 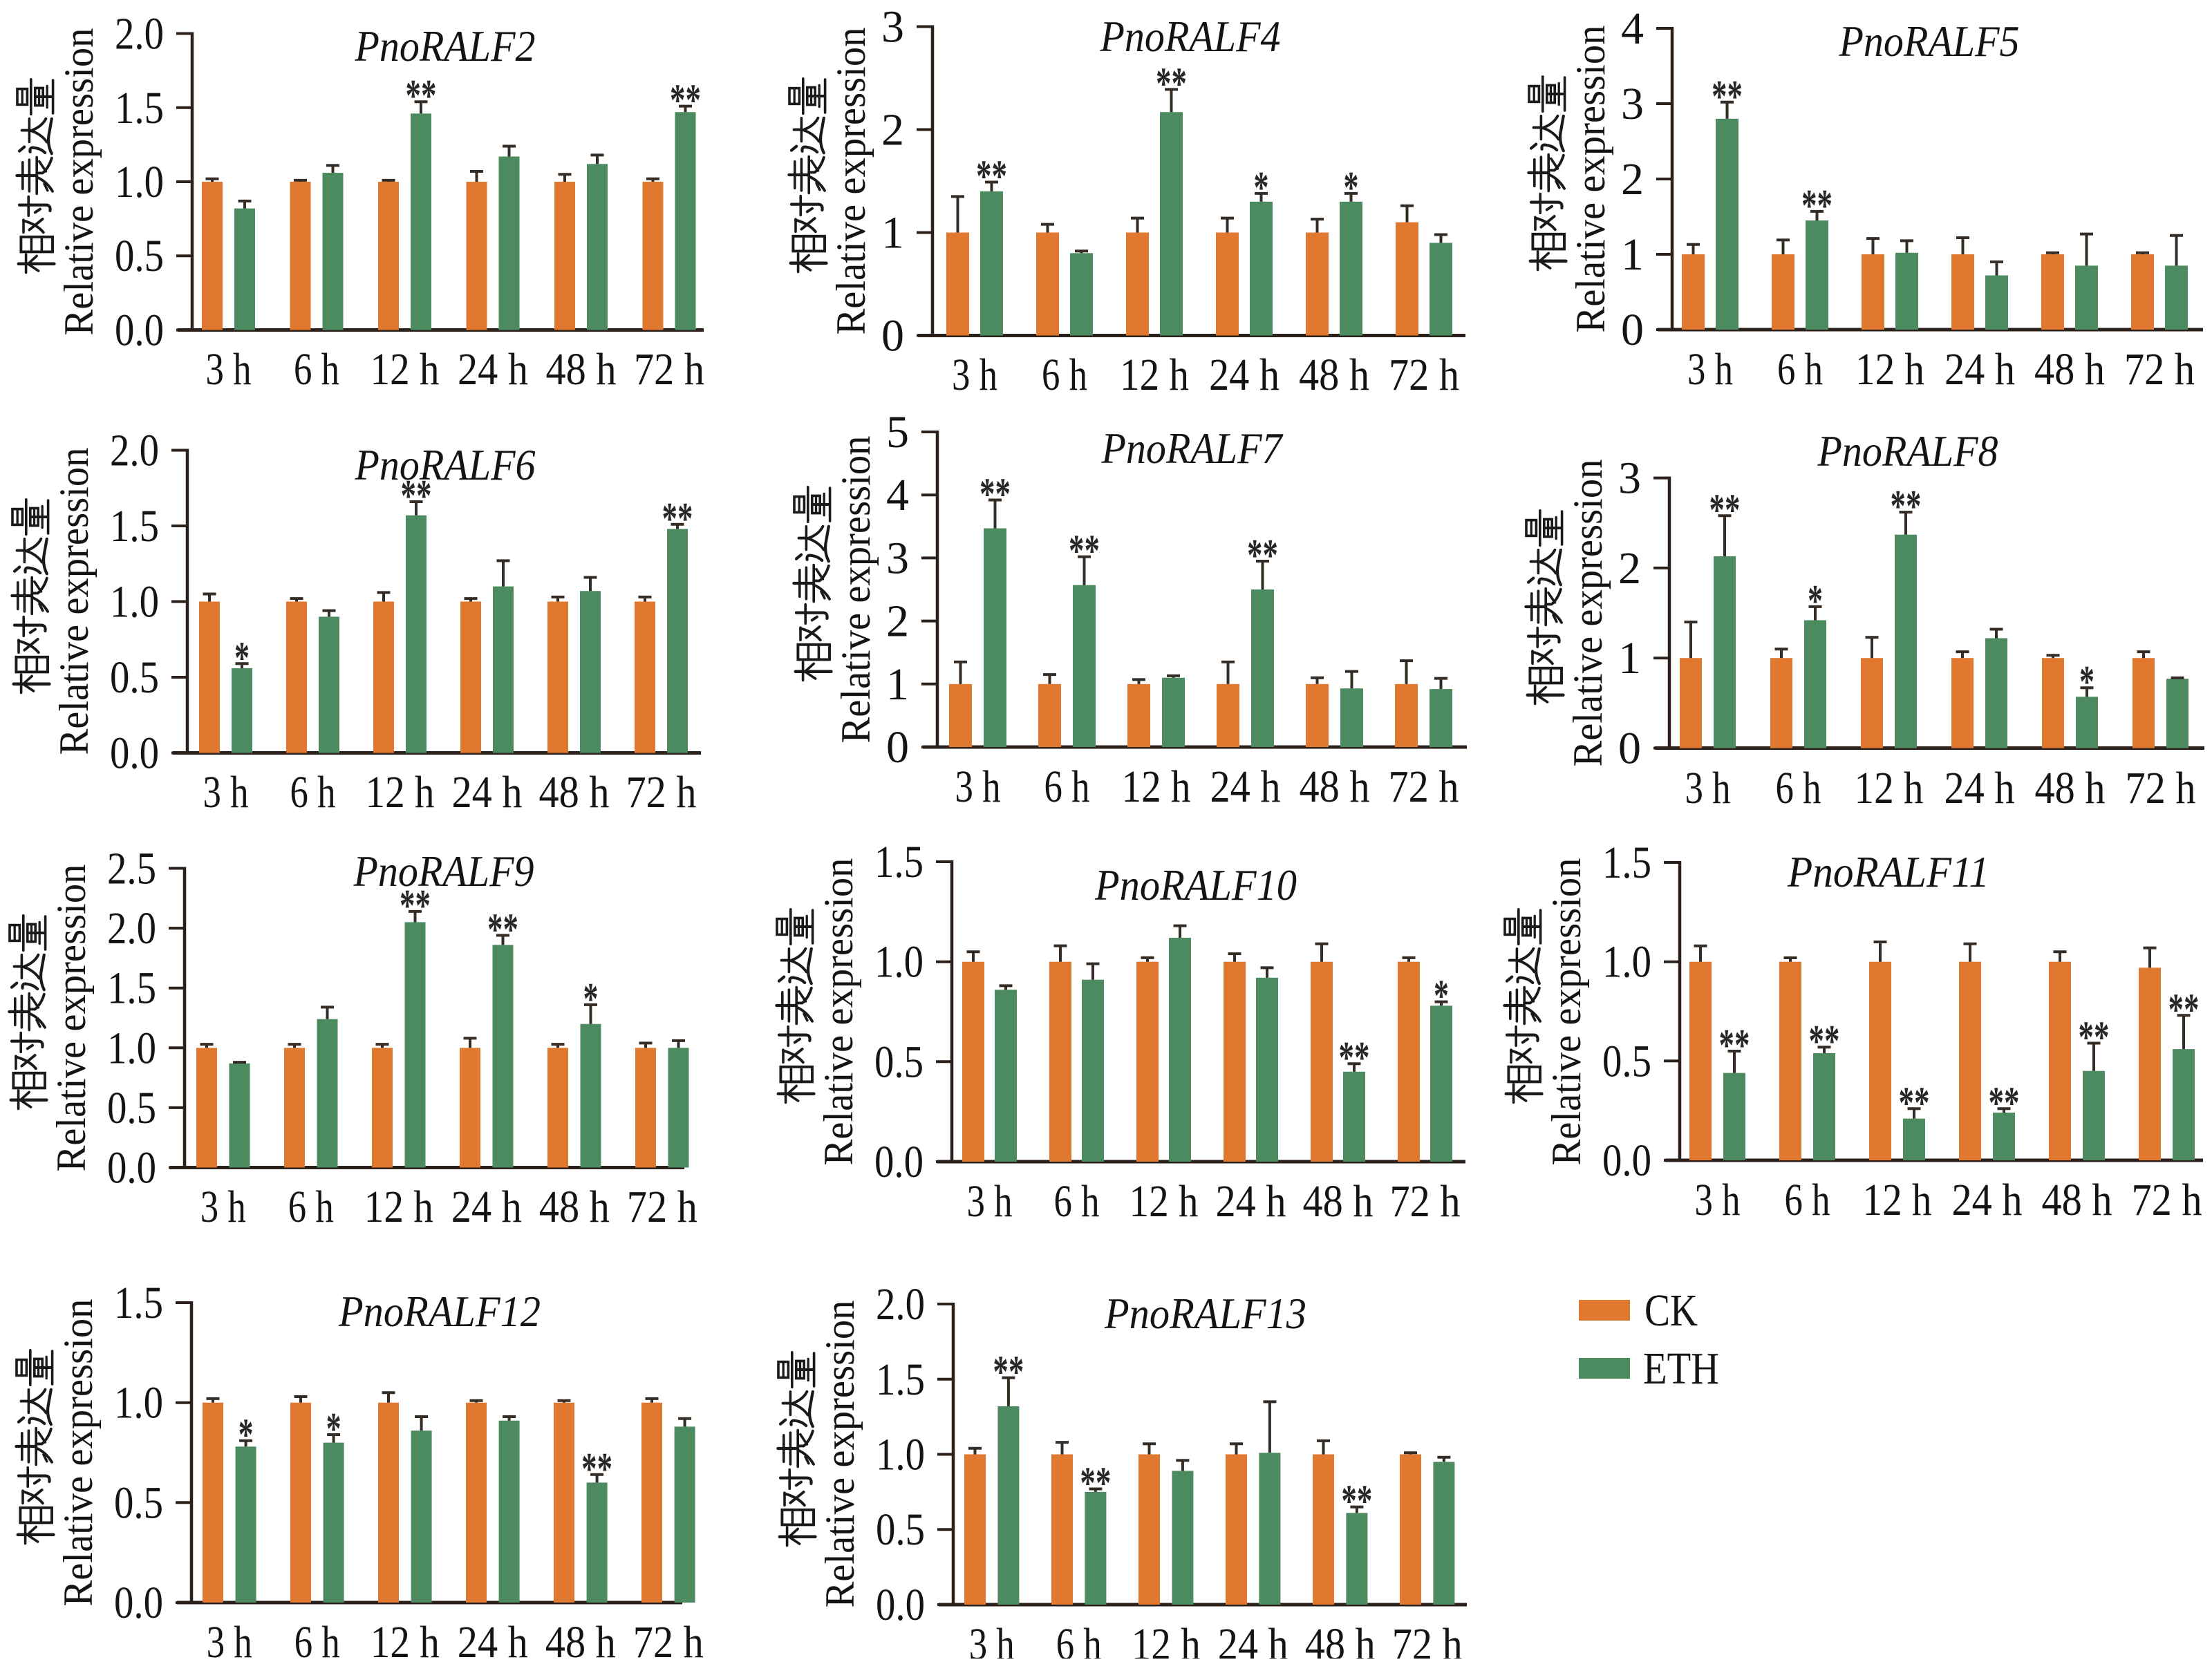 I want to click on svg-text: PnoRALF5, so click(x=1929, y=42).